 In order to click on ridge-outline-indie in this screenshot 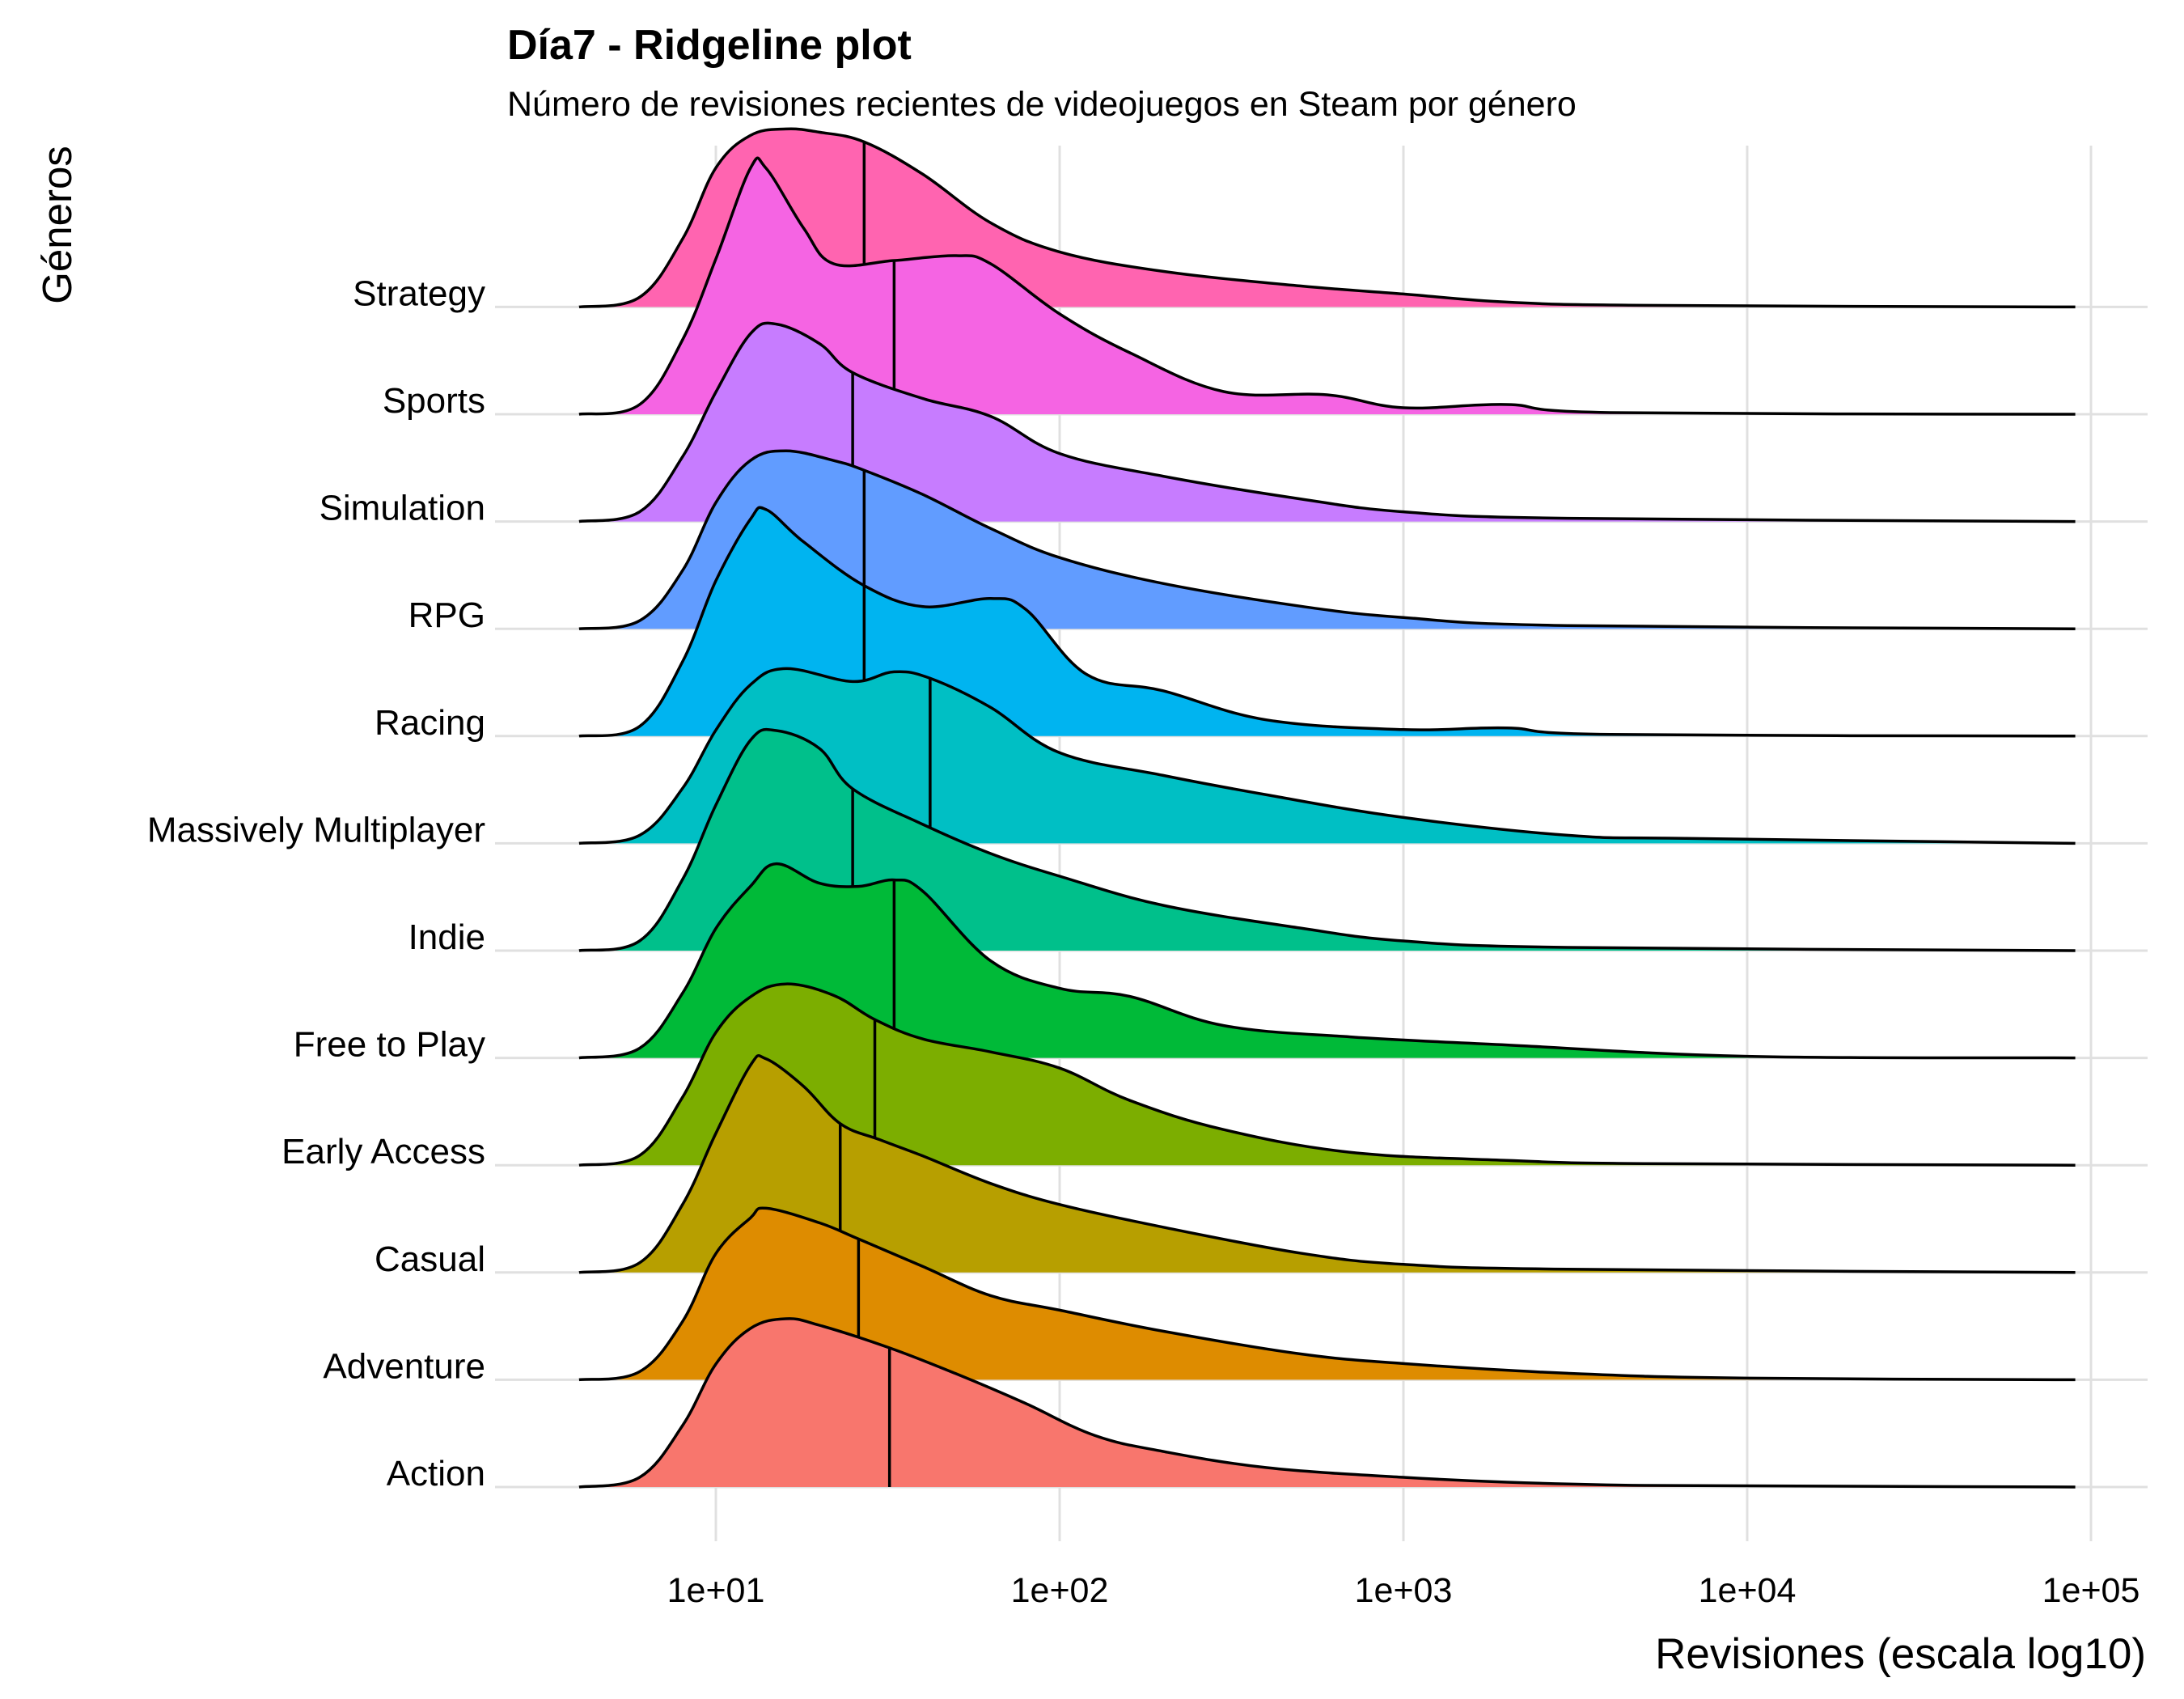, I will do `click(1327, 839)`.